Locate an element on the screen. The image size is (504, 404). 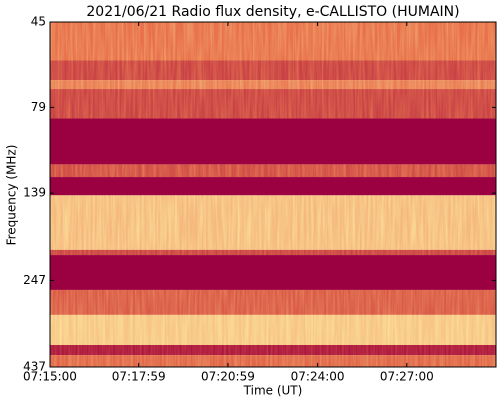
y-axis-label: Frequency (MHz) is located at coordinates (12, 195).